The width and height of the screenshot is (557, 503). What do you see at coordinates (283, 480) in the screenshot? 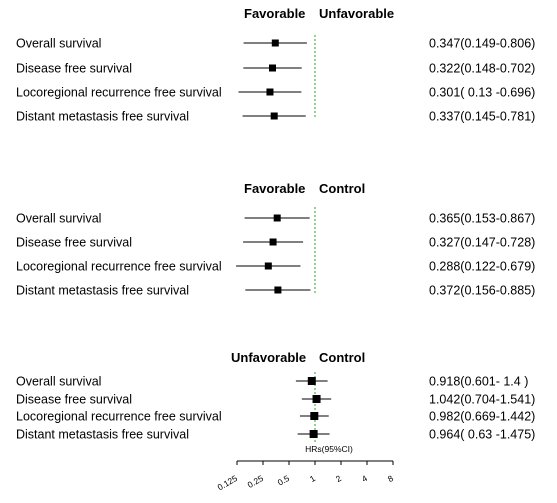
I see `x-tick-label-3: 0.5` at bounding box center [283, 480].